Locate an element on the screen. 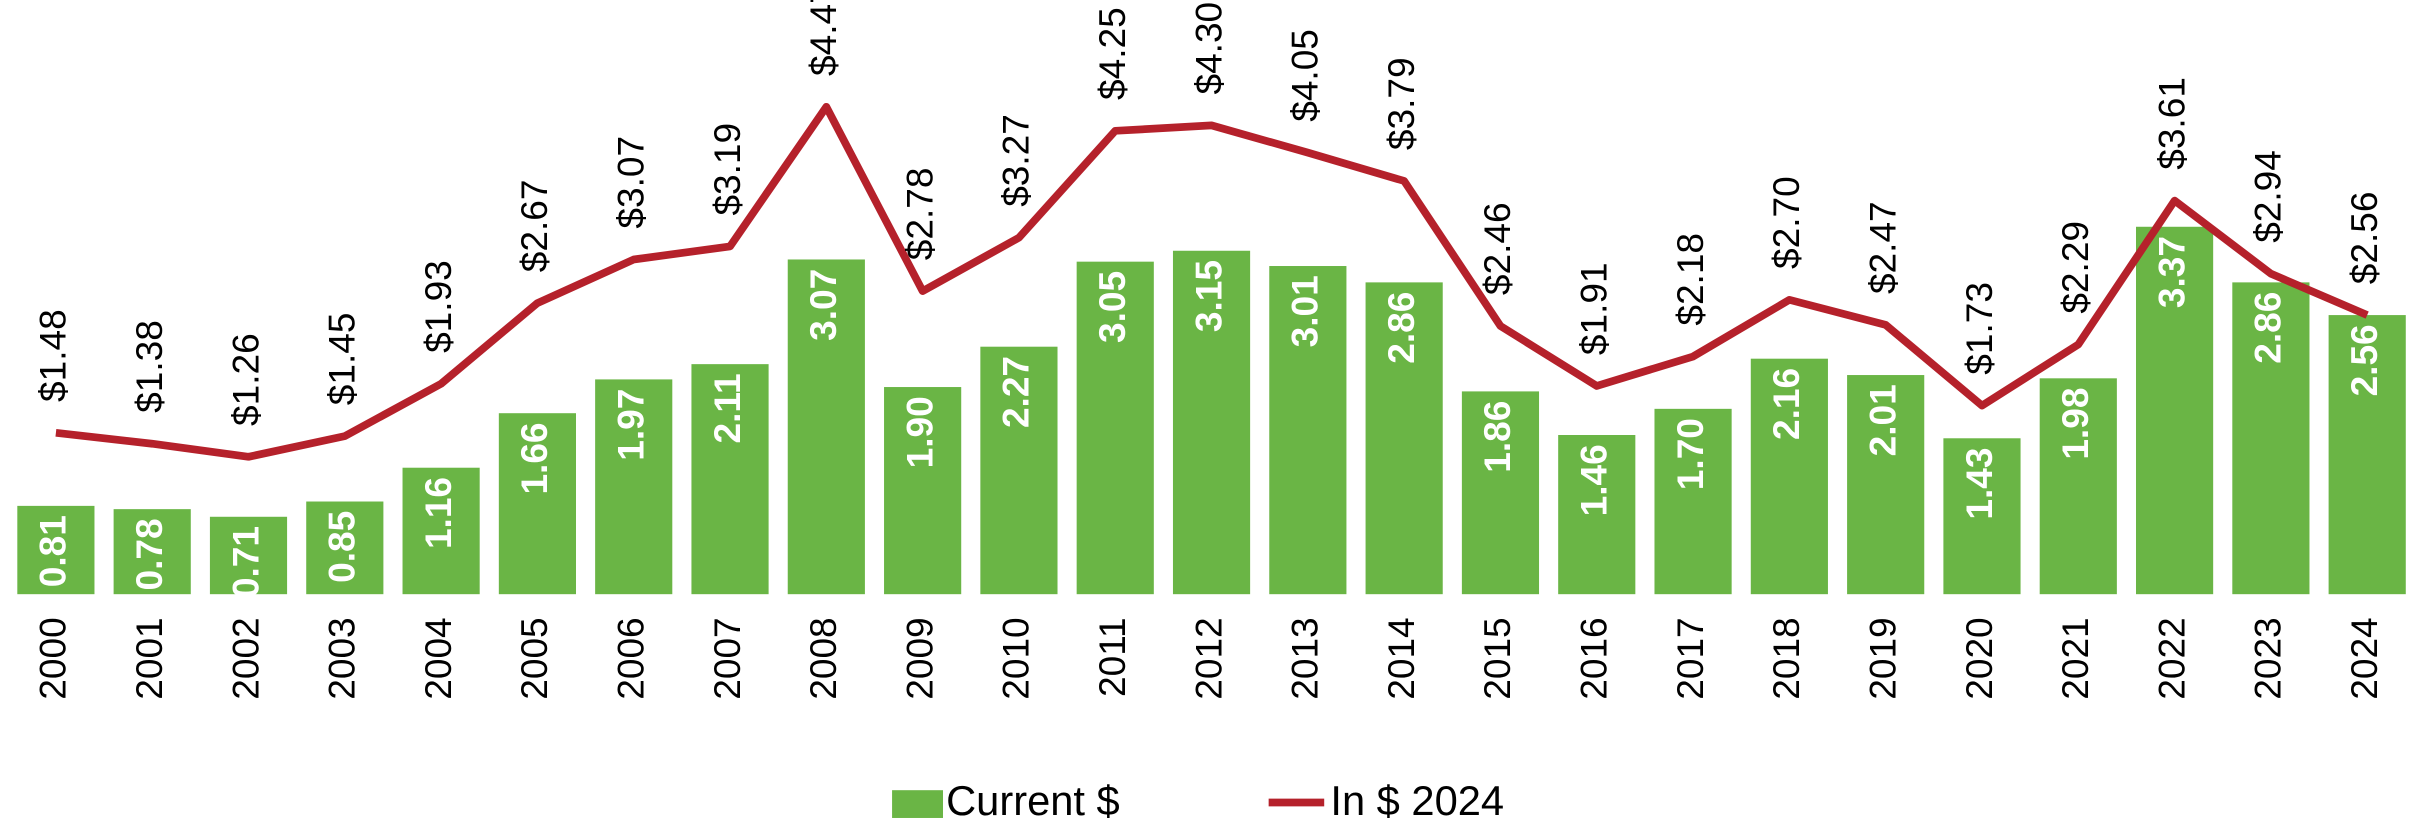 Image resolution: width=2420 pixels, height=828 pixels. bar-value-label: 3.01 is located at coordinates (1305, 311).